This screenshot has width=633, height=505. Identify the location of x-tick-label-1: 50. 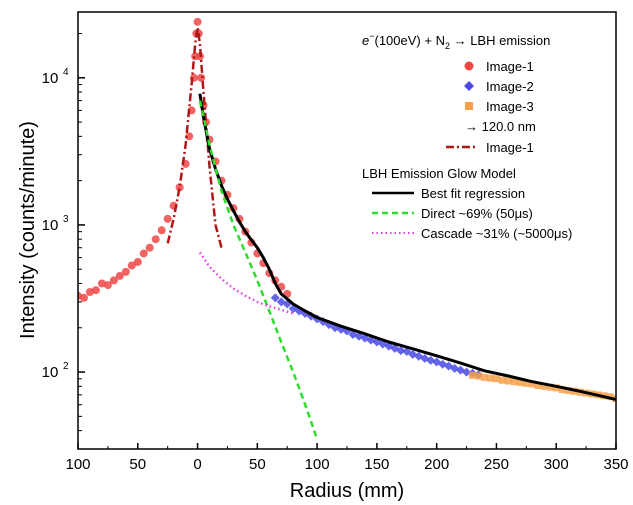
(137, 464).